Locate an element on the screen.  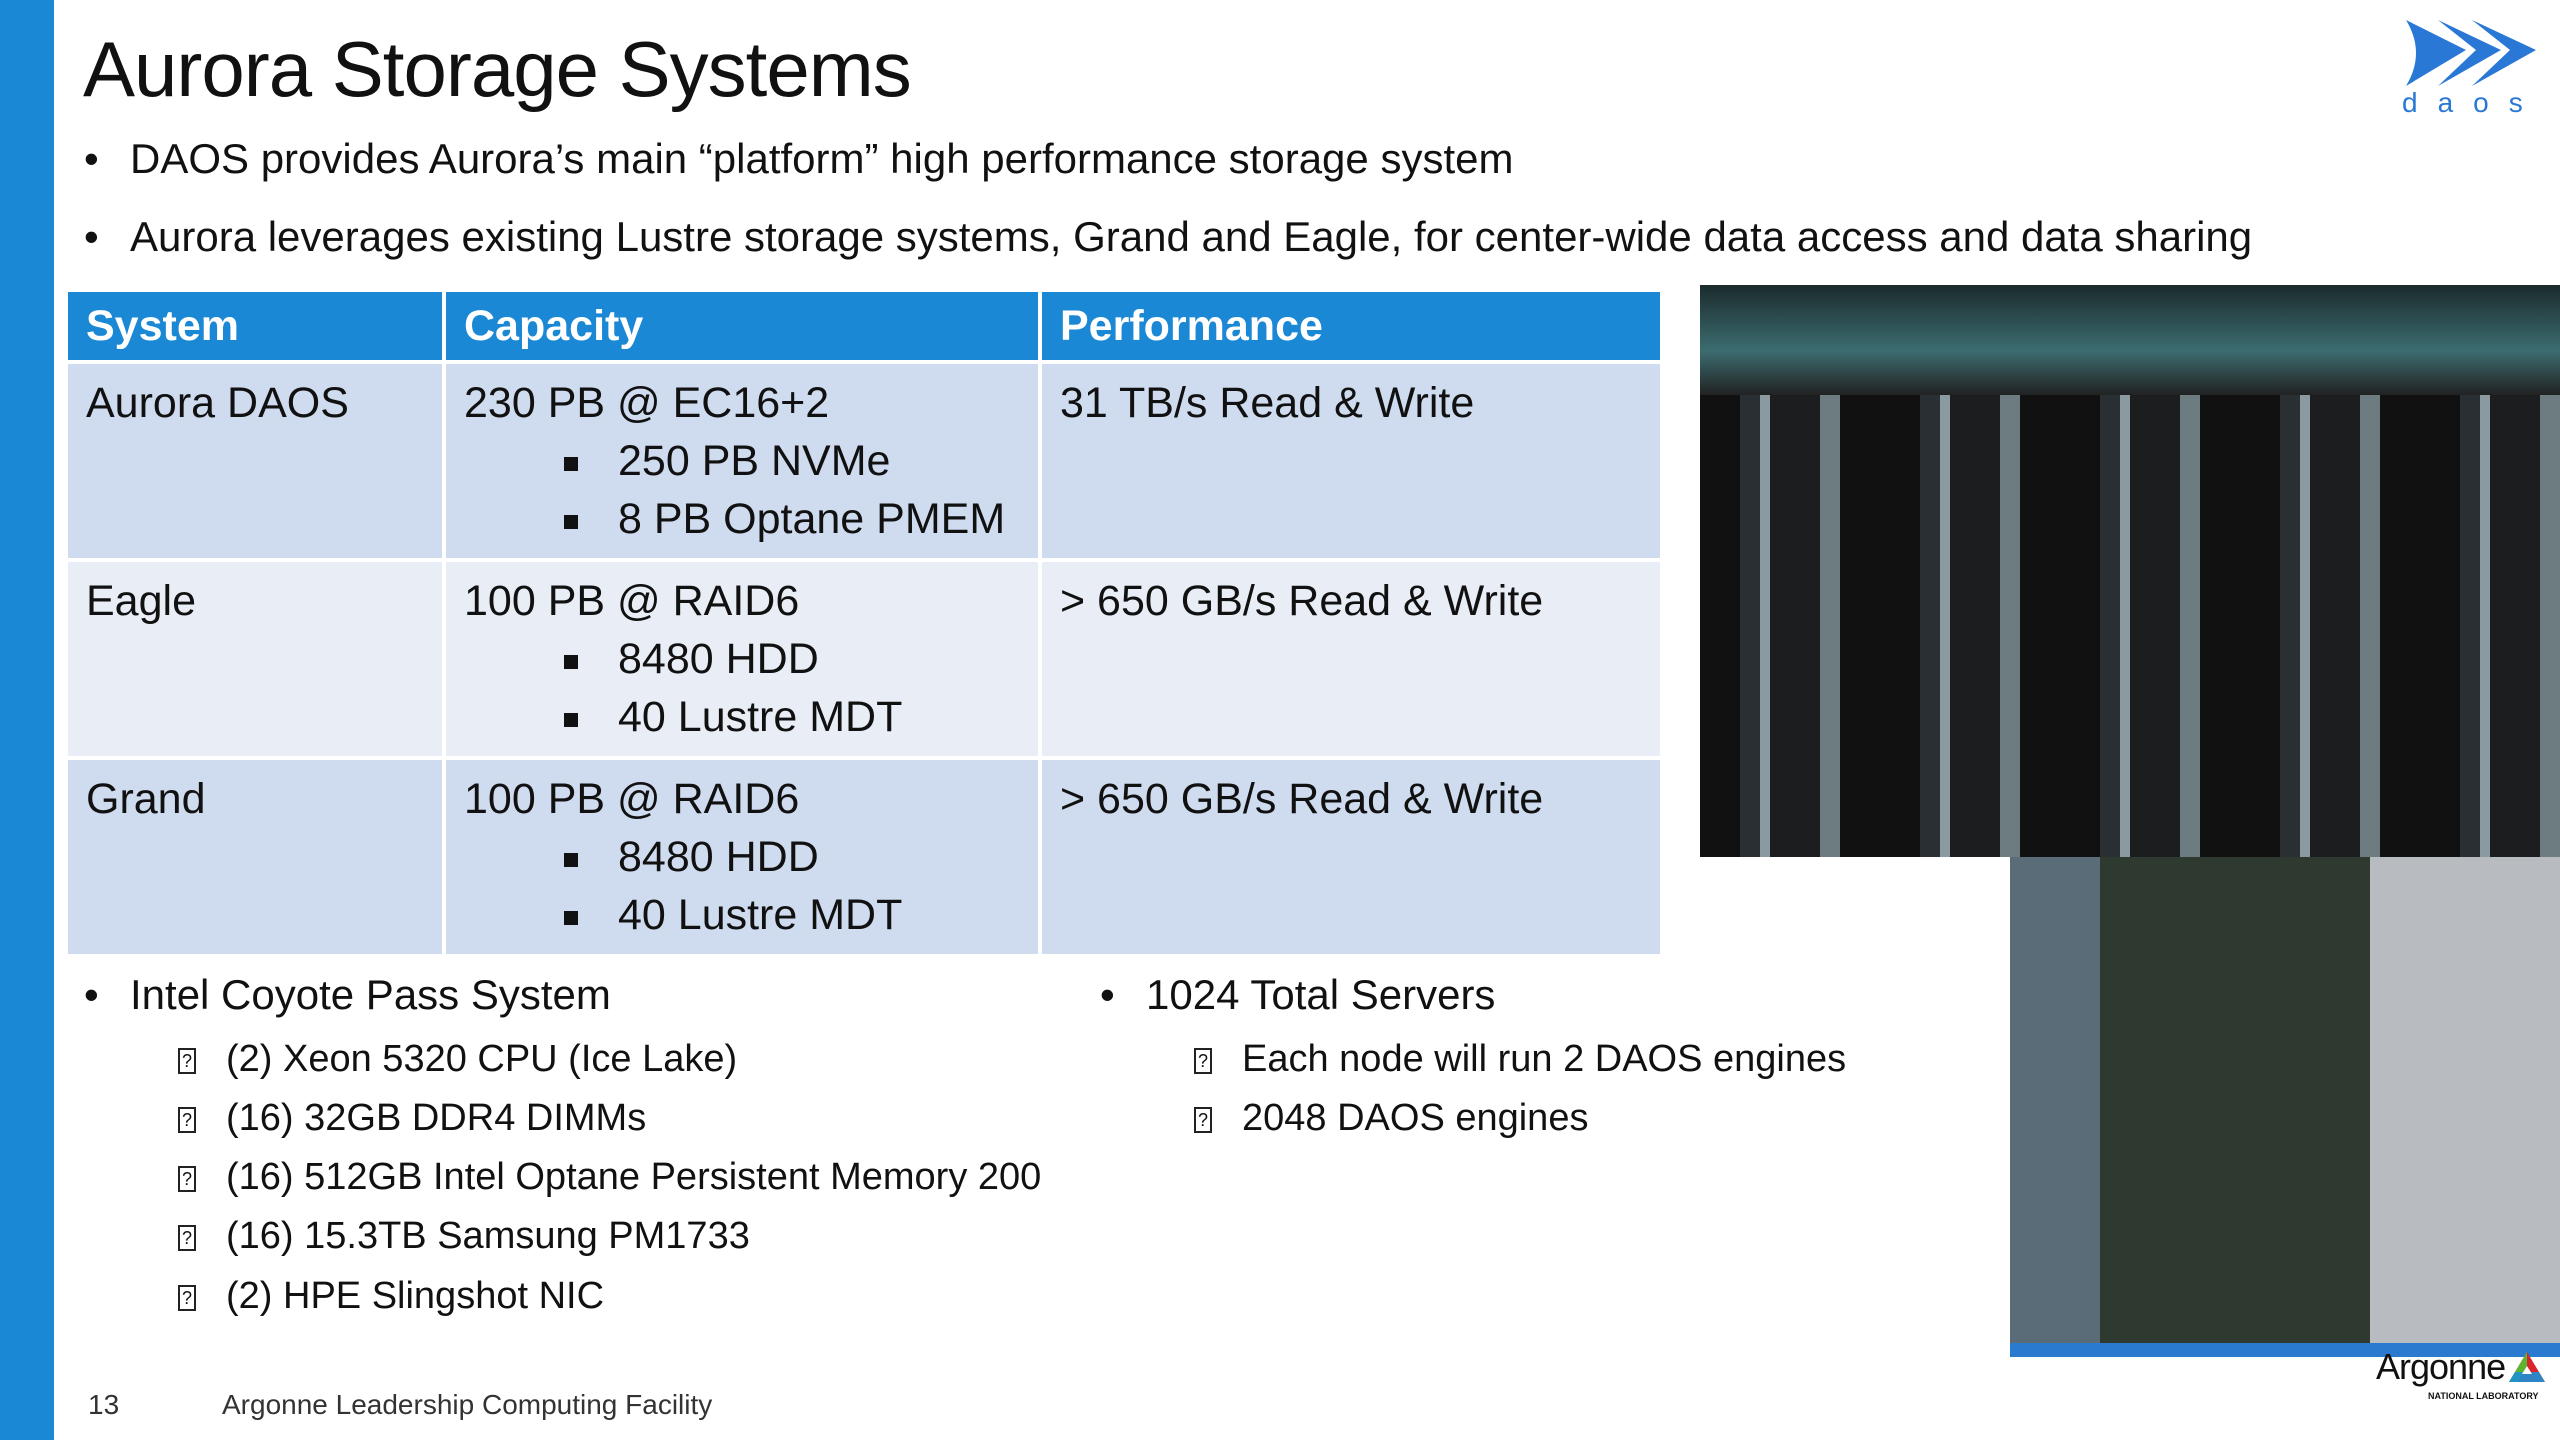
item-text: (16) 15.3TB Samsung PM1733 is located at coordinates (488, 1236).